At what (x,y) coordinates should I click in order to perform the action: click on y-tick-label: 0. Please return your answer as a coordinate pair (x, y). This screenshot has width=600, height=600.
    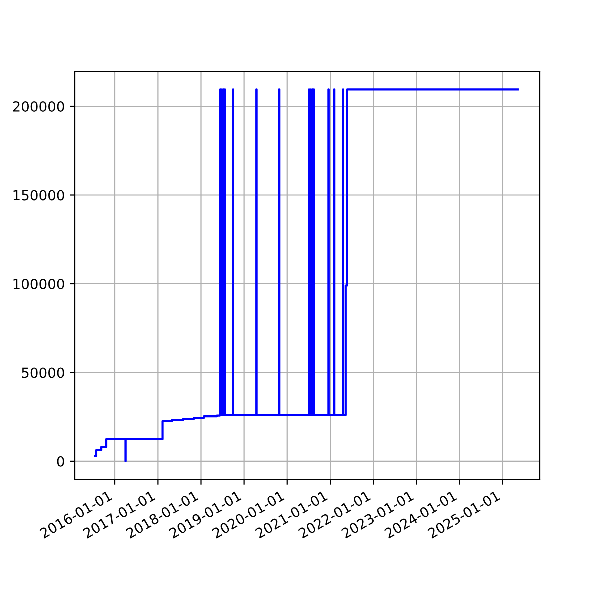
    Looking at the image, I should click on (60, 461).